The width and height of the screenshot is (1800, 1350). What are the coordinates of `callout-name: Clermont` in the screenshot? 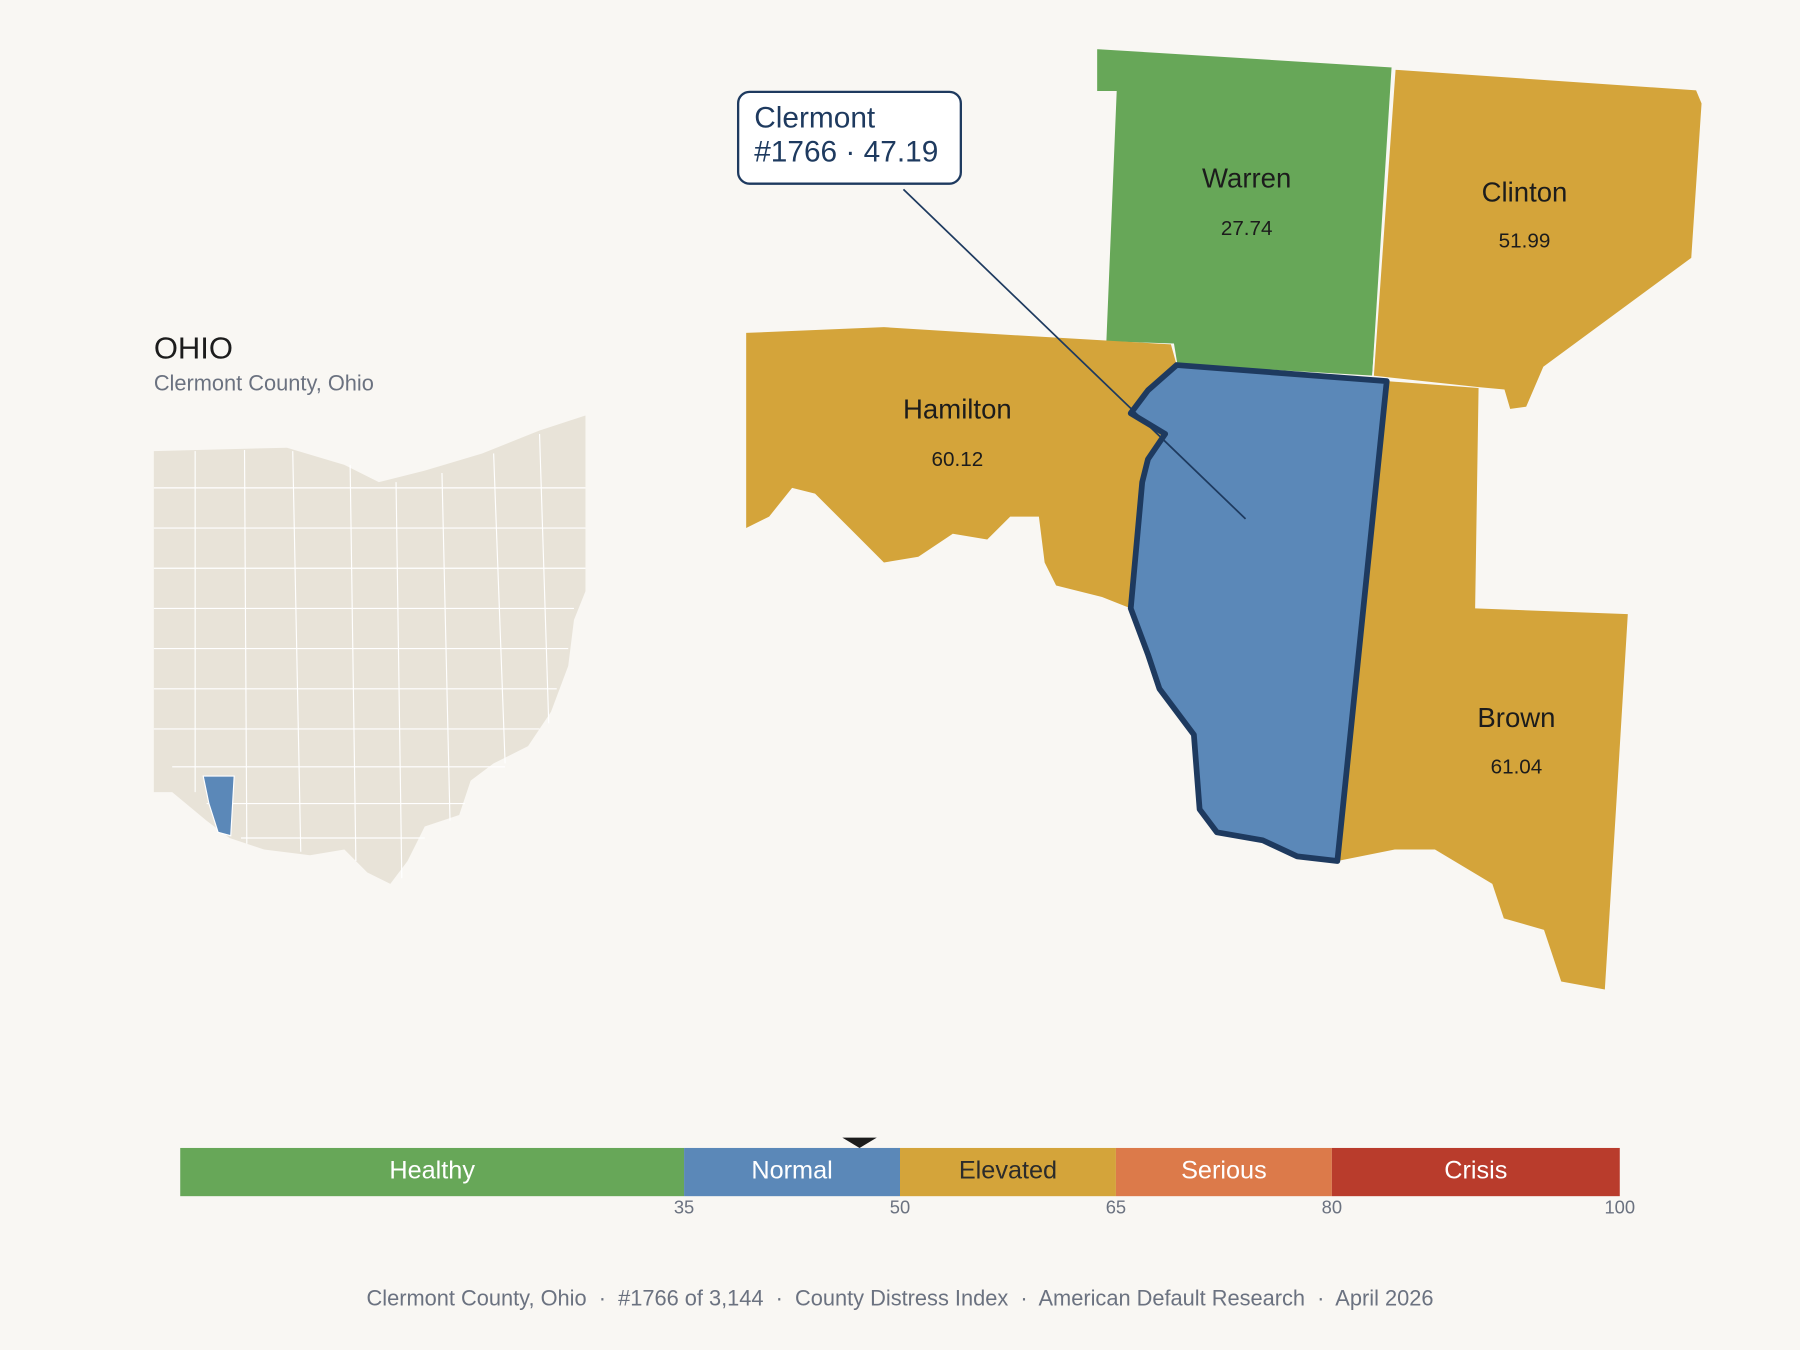 It's located at (815, 117).